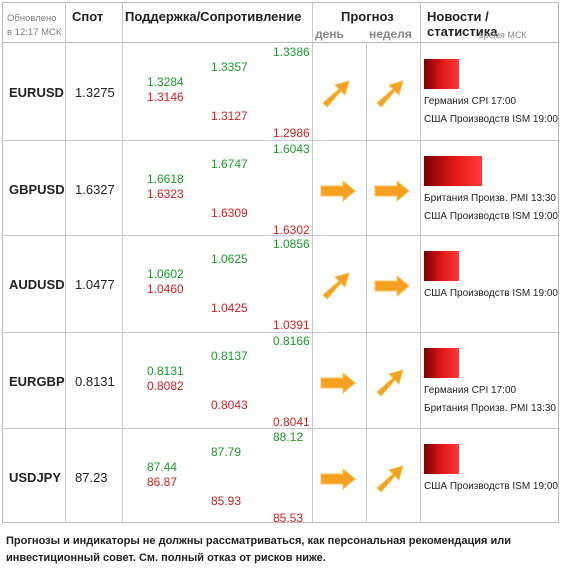  Describe the element at coordinates (367, 16) in the screenshot. I see `header-forecast: Прогноз` at that location.